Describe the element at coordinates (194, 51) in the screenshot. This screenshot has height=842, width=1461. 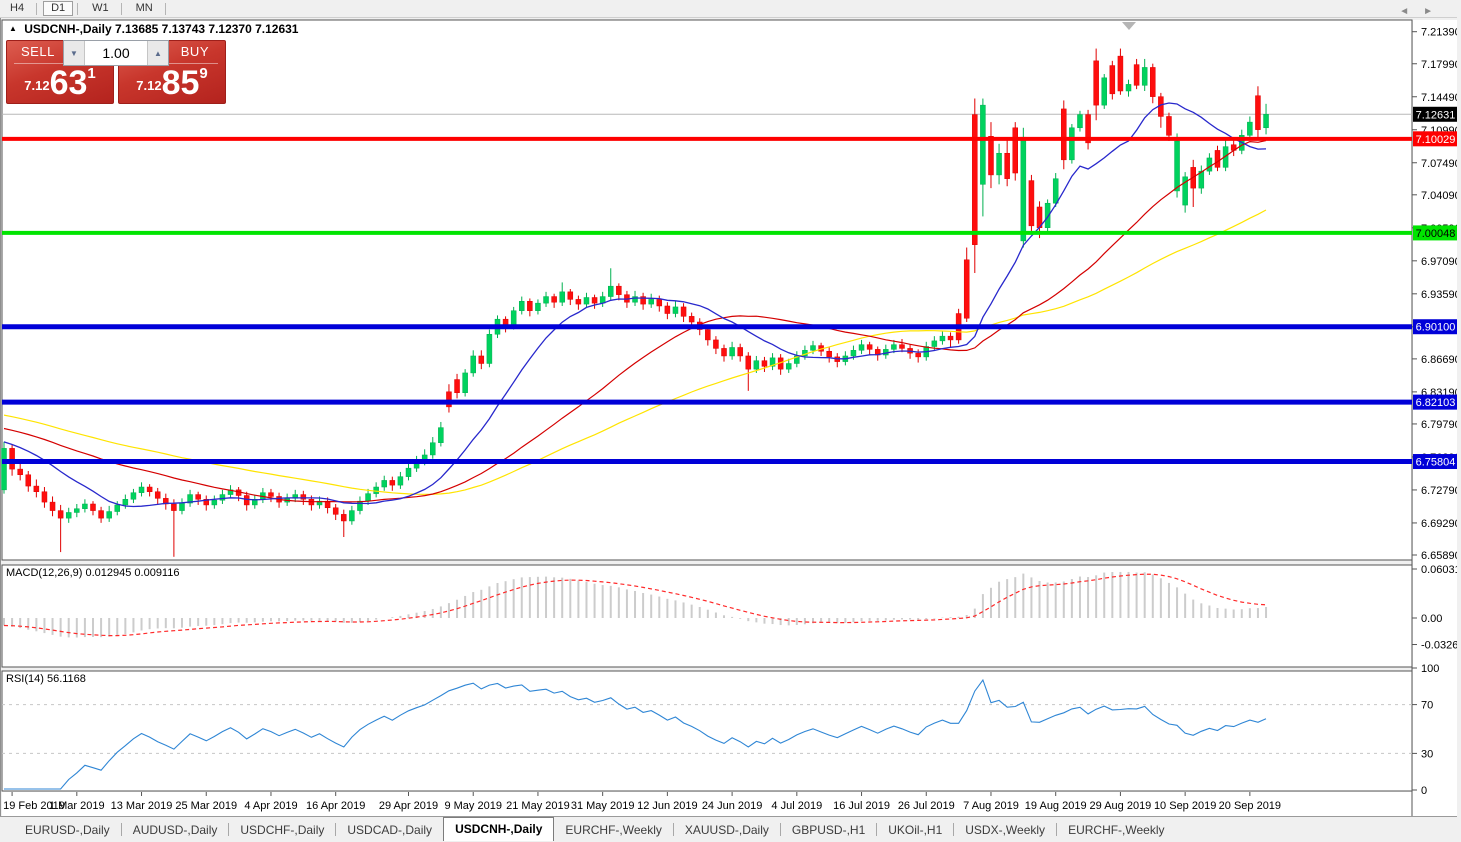
I see `buy-label: BUY` at that location.